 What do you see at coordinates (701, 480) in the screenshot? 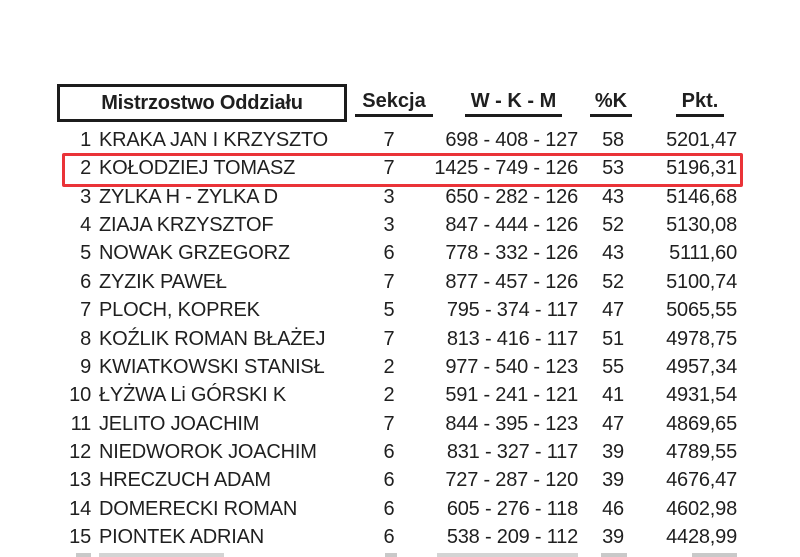
I see `pkt-cell: 4676,47` at bounding box center [701, 480].